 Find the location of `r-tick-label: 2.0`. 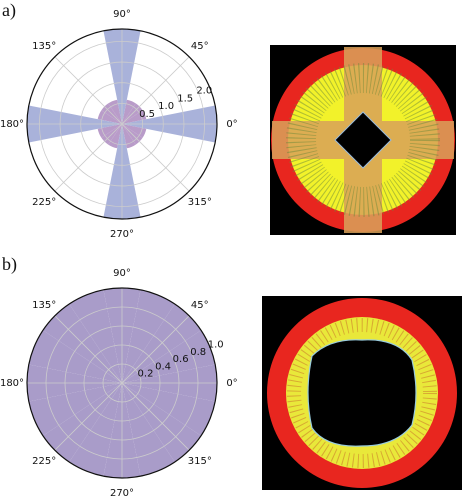

r-tick-label: 2.0 is located at coordinates (204, 90).